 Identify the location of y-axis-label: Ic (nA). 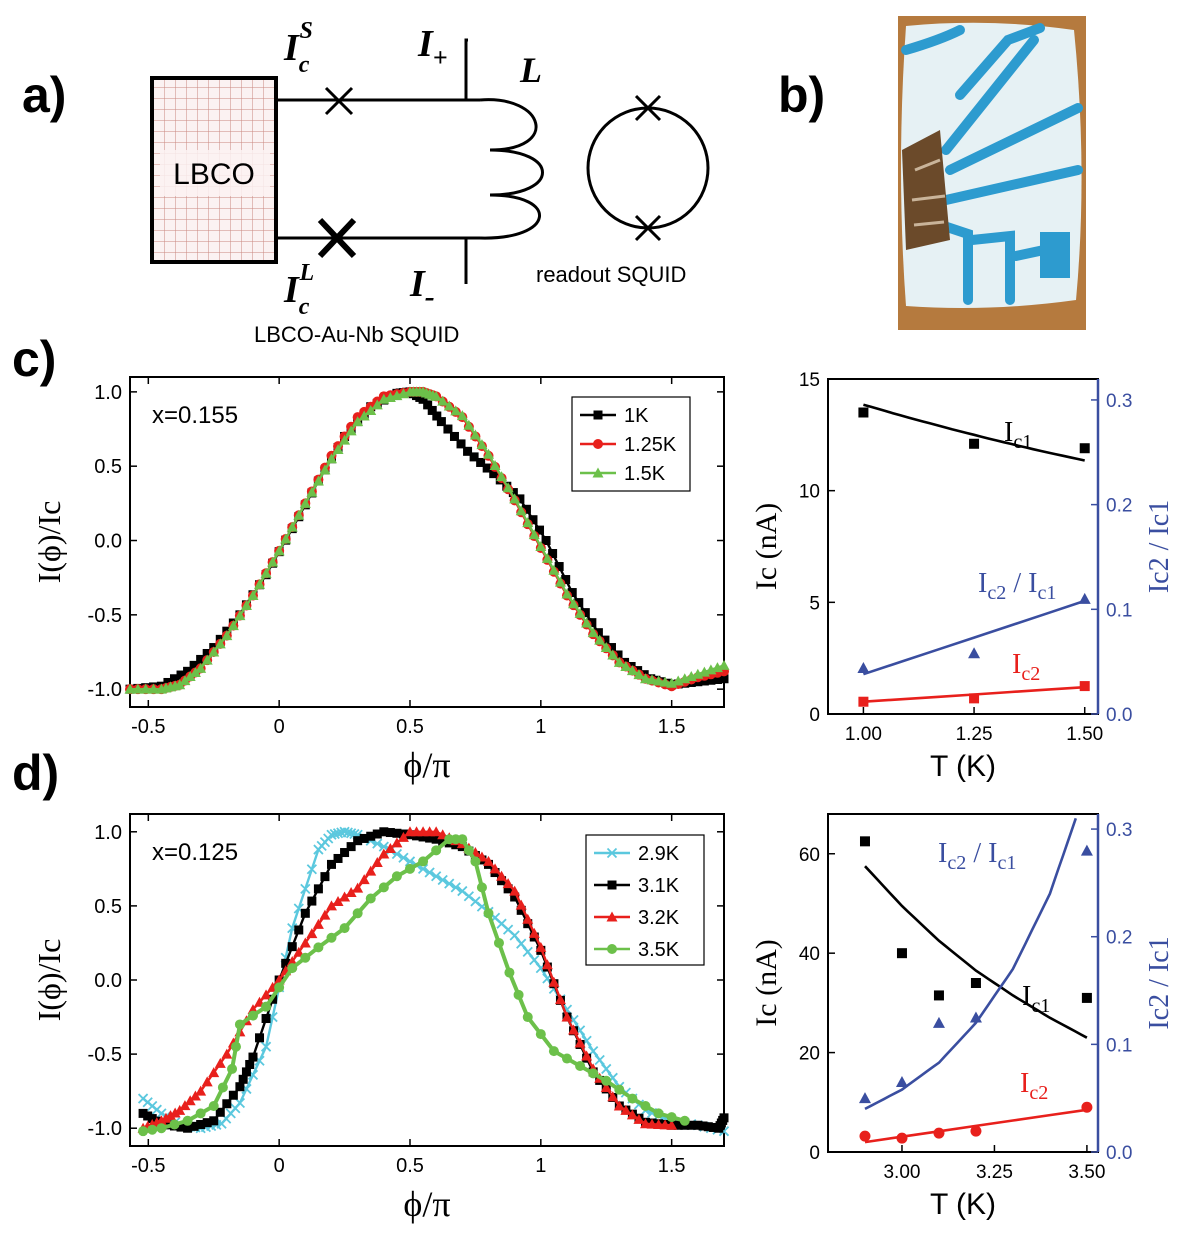
(766, 546).